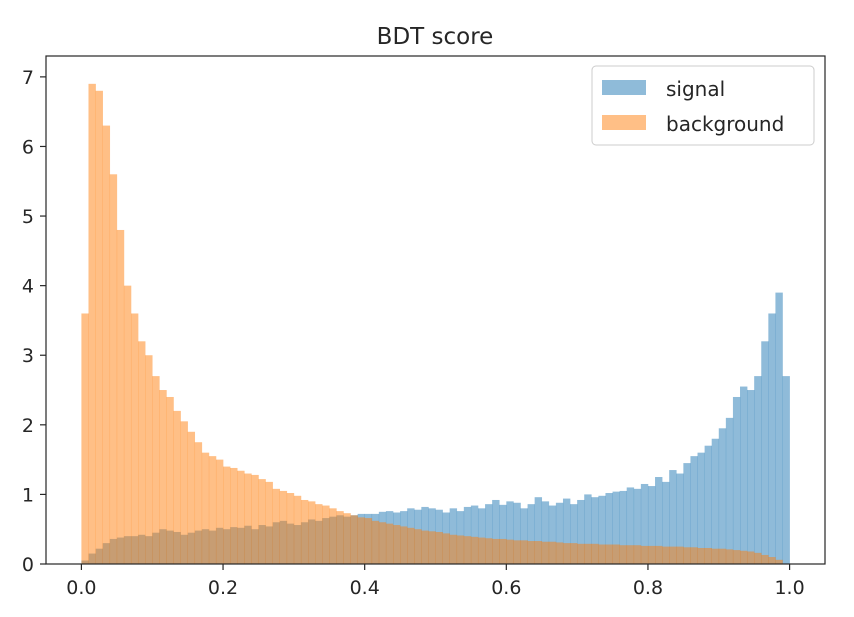  What do you see at coordinates (28, 287) in the screenshot?
I see `y-tick-label: 4` at bounding box center [28, 287].